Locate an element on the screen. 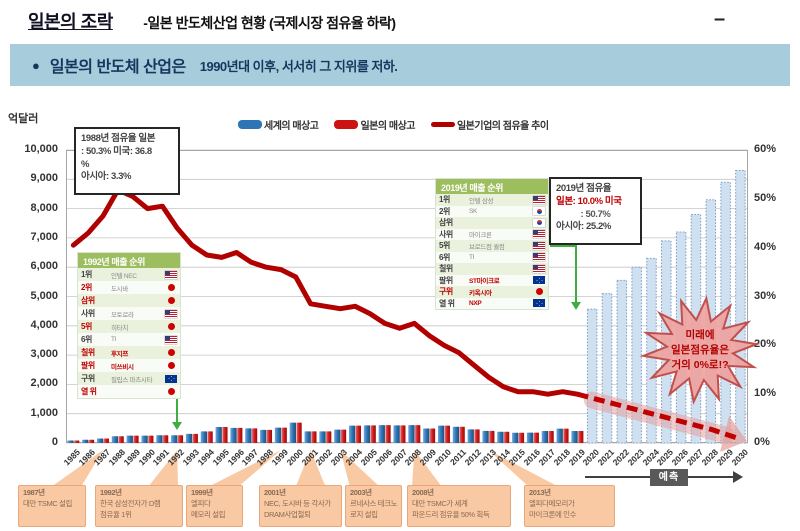 This screenshot has height=531, width=800. starburst-text: 미래에 is located at coordinates (700, 334).